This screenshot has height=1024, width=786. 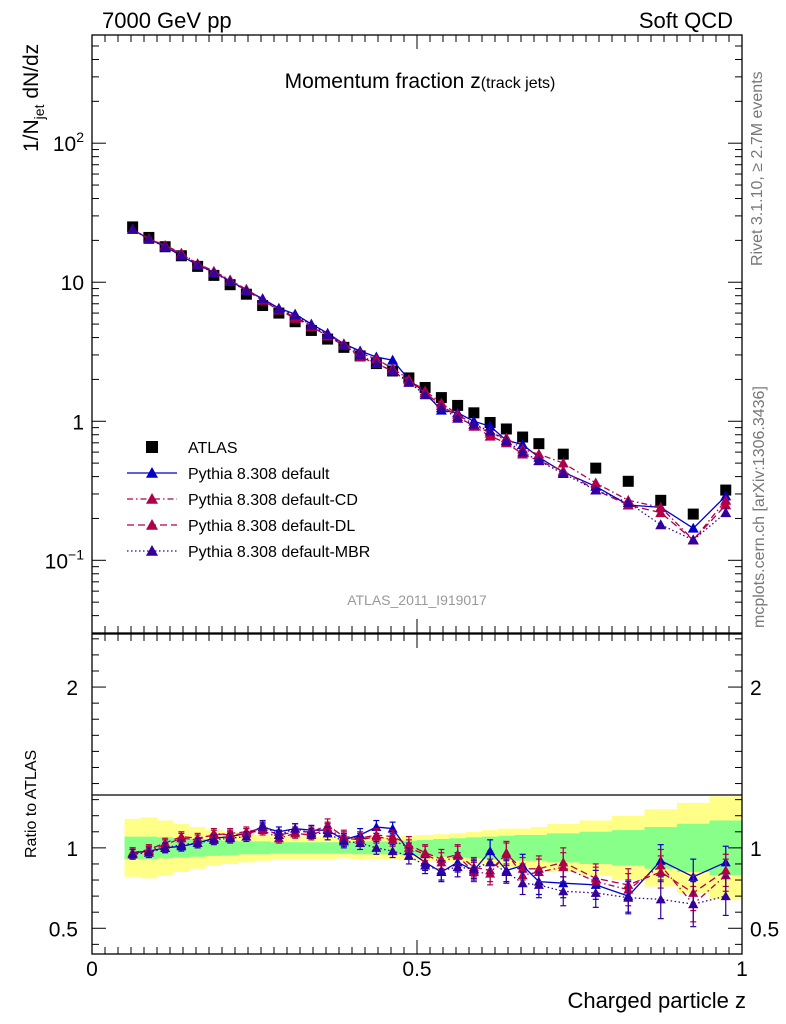 What do you see at coordinates (756, 849) in the screenshot?
I see `ratio-y-tick-label-right: 1` at bounding box center [756, 849].